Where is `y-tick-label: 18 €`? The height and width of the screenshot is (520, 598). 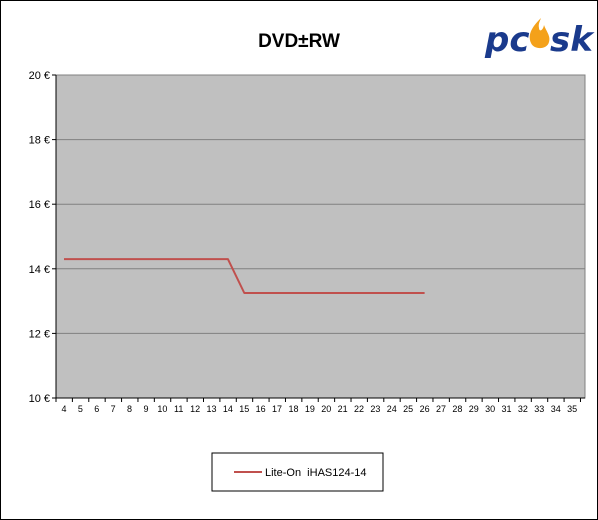
y-tick-label: 18 € is located at coordinates (39, 141).